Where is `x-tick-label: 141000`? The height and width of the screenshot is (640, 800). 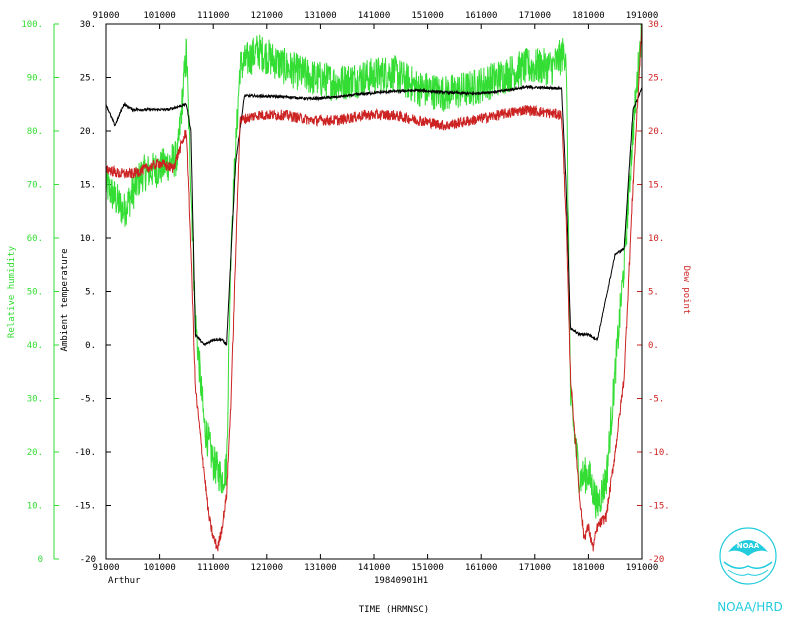 x-tick-label: 141000 is located at coordinates (374, 568).